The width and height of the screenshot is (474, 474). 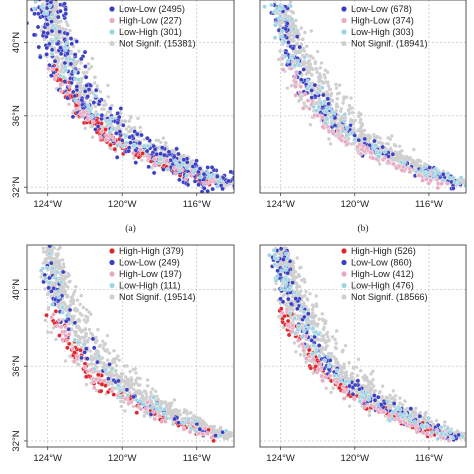 I want to click on legend-swatch-high-high, so click(x=112, y=251).